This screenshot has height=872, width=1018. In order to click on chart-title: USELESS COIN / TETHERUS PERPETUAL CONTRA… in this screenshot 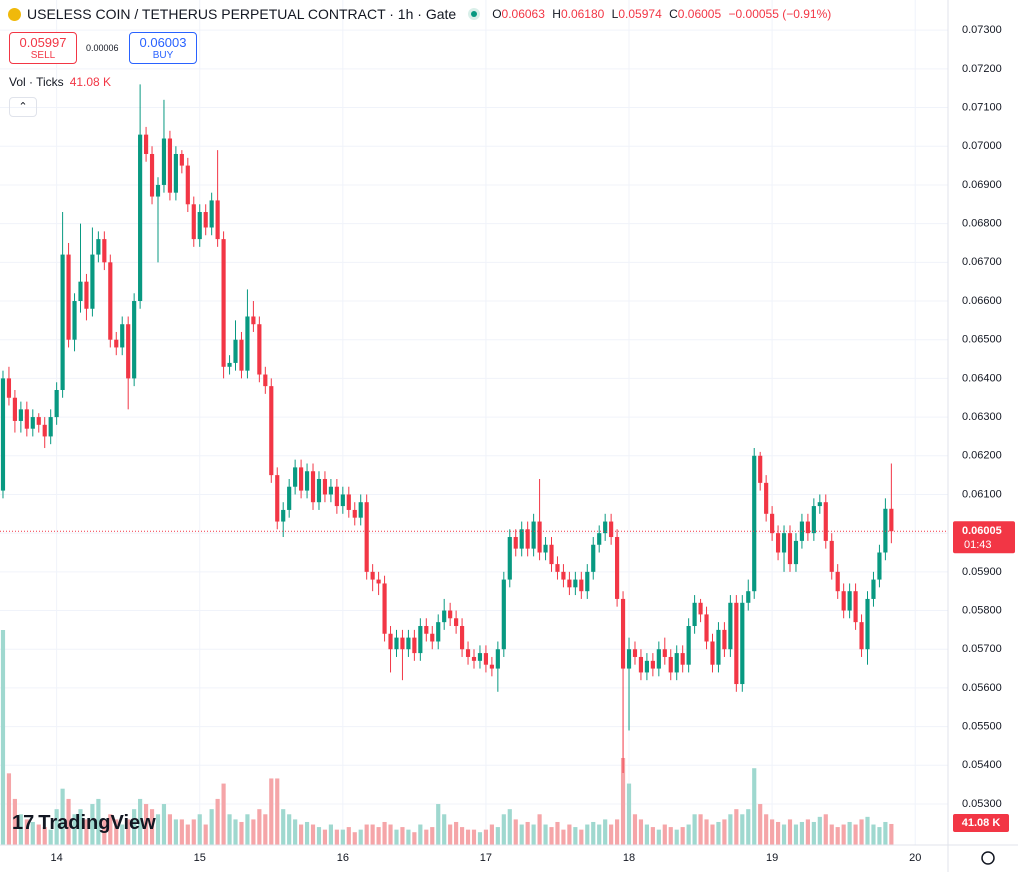, I will do `click(242, 14)`.